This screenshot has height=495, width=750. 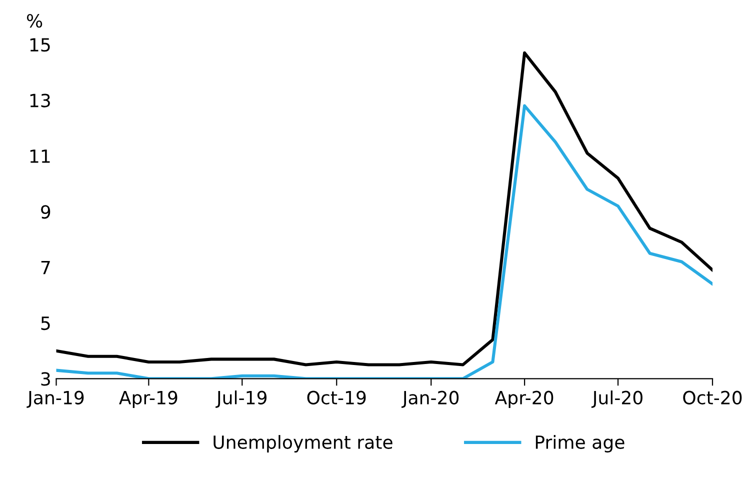 I want to click on x-tick-label: Jul-20, so click(x=616, y=399).